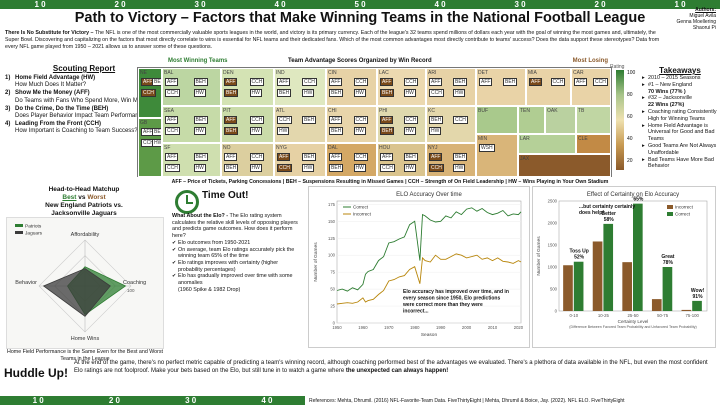 This screenshot has height=405, width=720. Describe the element at coordinates (487, 148) in the screenshot. I see `advantage-tag: WSH` at that location.